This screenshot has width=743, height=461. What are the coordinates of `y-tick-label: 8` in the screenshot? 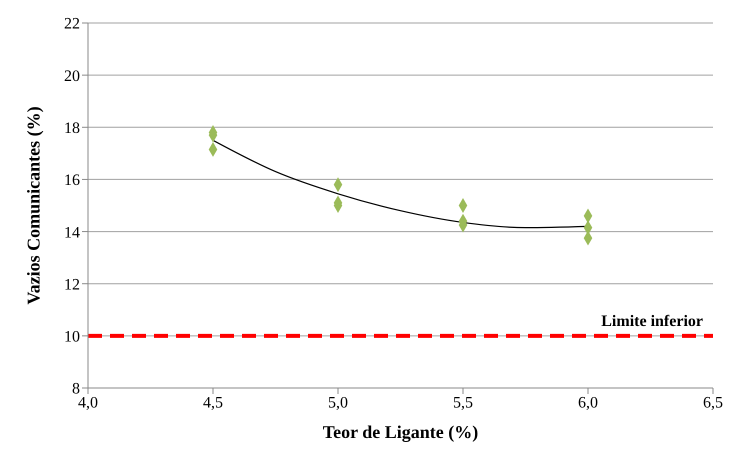 It's located at (76, 389).